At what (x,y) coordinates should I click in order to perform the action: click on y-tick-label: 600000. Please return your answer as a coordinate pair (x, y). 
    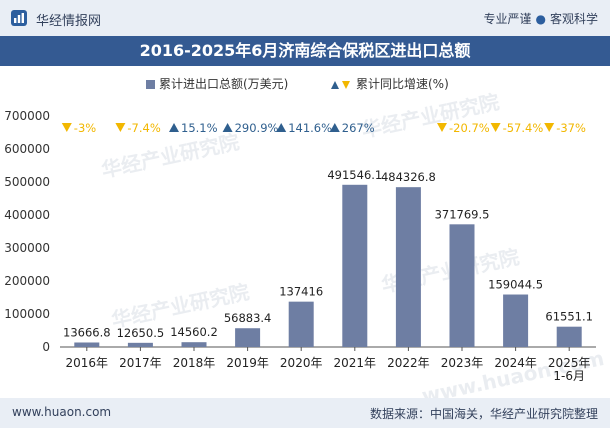
    Looking at the image, I should click on (27, 149).